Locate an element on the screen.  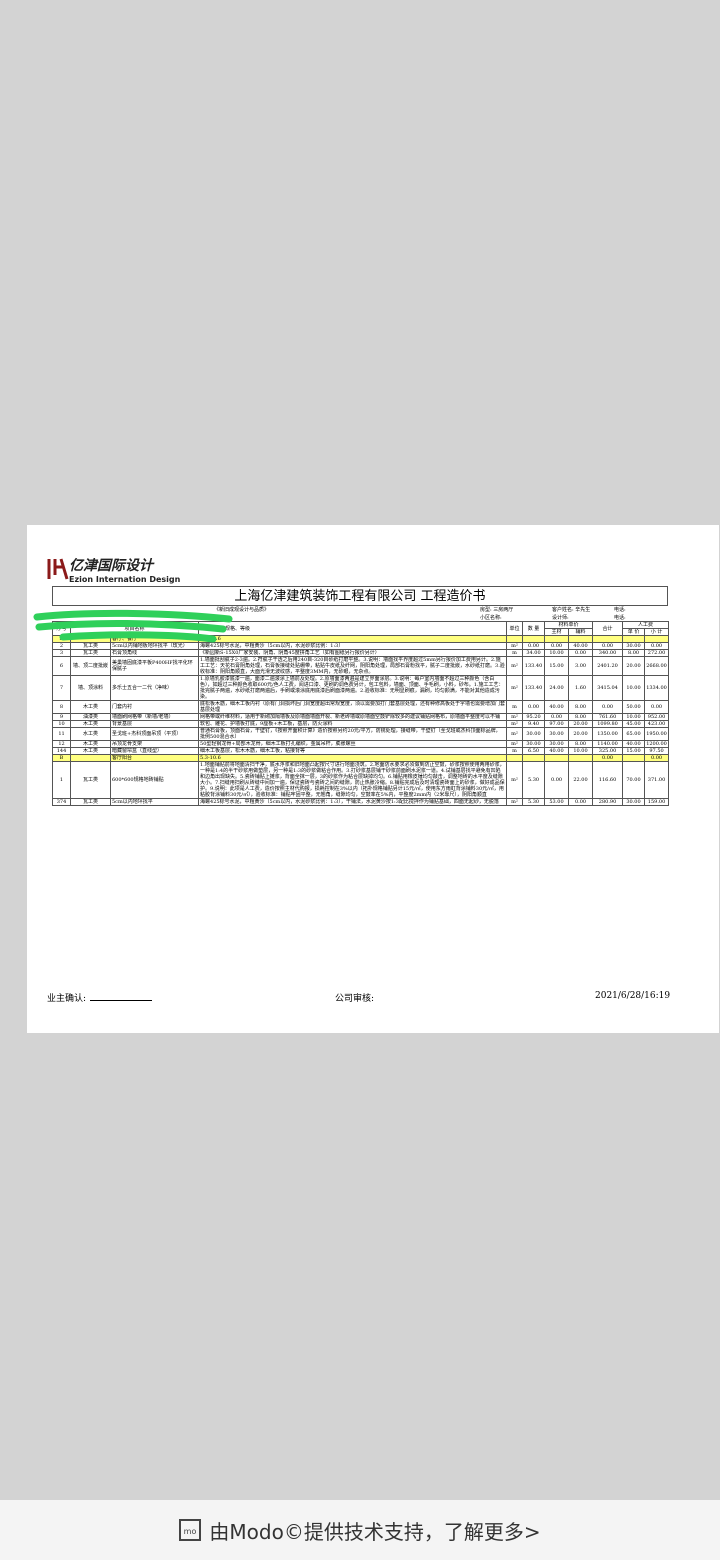
no: 8 is located at coordinates (61, 707).